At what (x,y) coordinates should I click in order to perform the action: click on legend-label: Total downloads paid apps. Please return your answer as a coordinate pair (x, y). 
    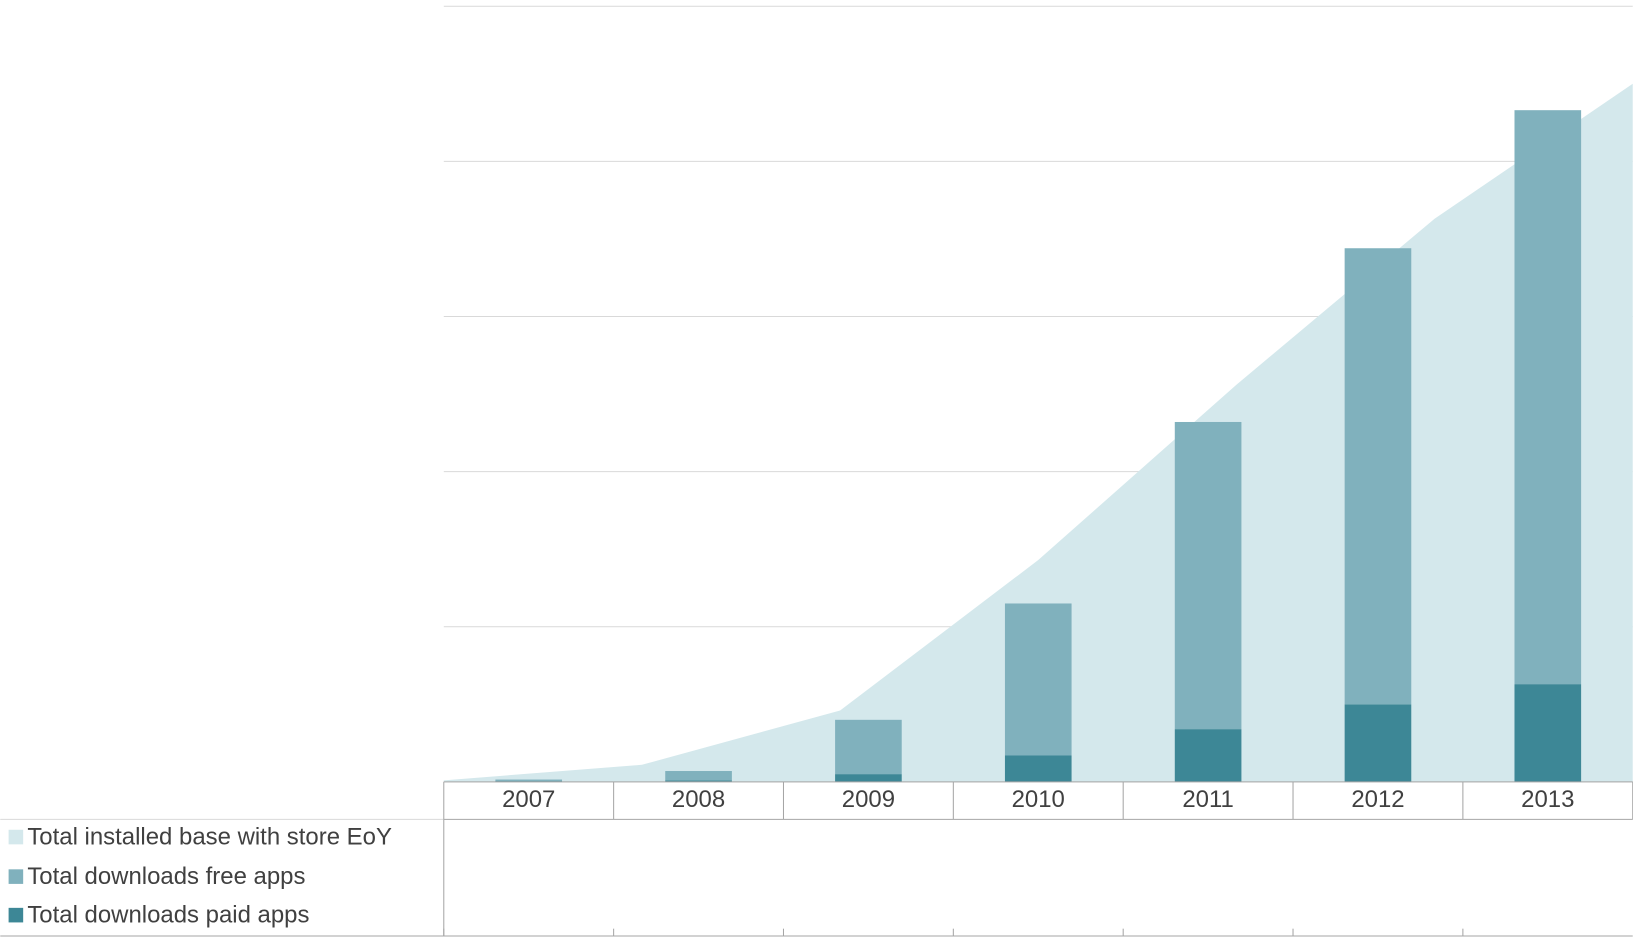
    Looking at the image, I should click on (168, 915).